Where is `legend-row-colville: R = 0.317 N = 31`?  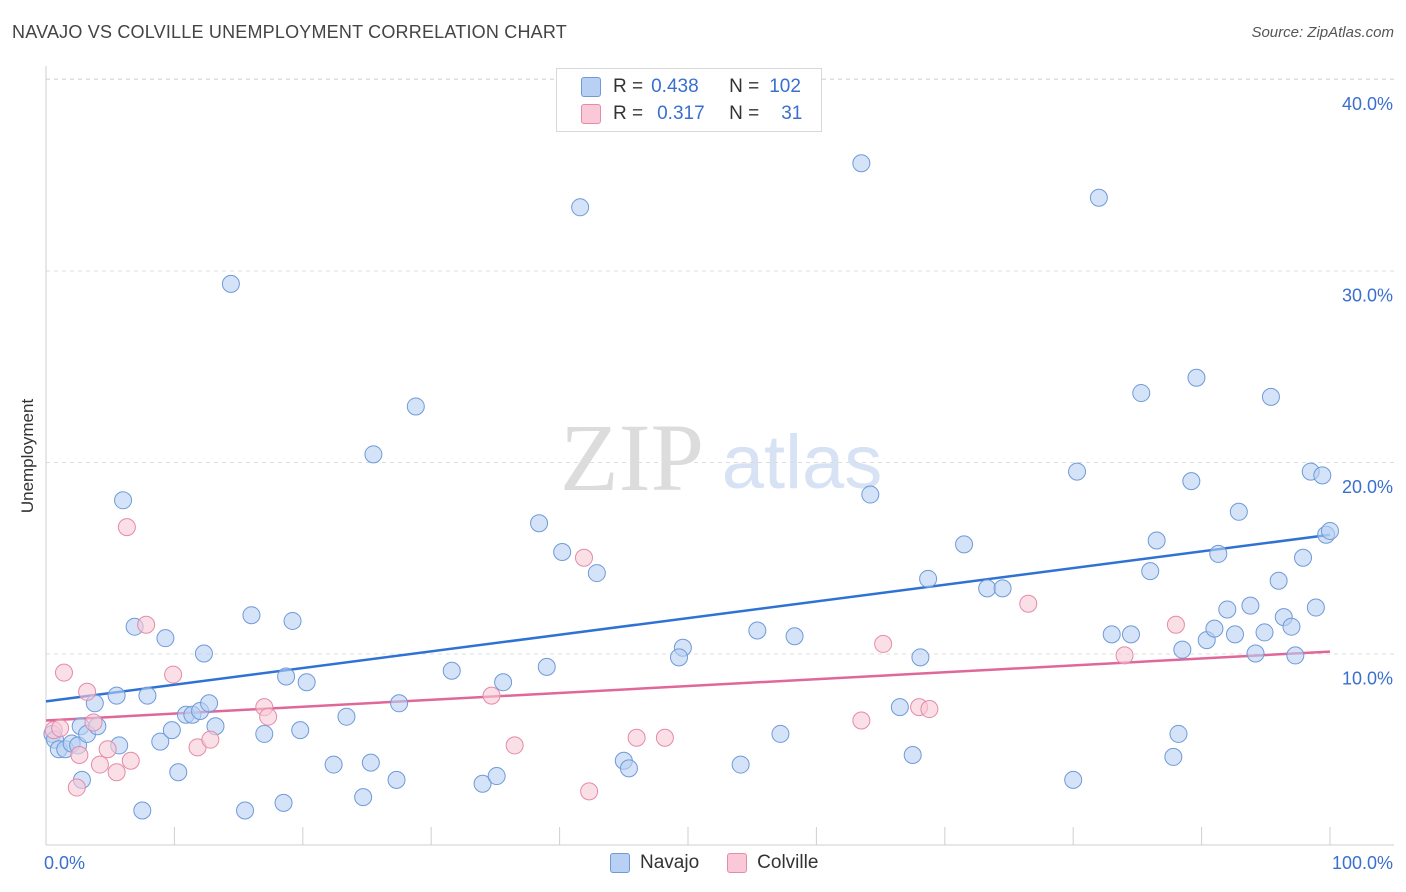 legend-row-colville: R = 0.317 N = 31 is located at coordinates (691, 114).